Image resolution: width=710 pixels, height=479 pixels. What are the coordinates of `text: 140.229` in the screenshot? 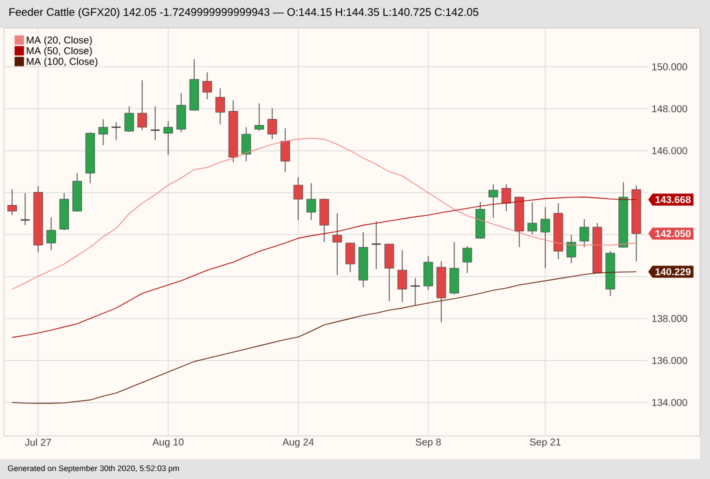 It's located at (673, 272).